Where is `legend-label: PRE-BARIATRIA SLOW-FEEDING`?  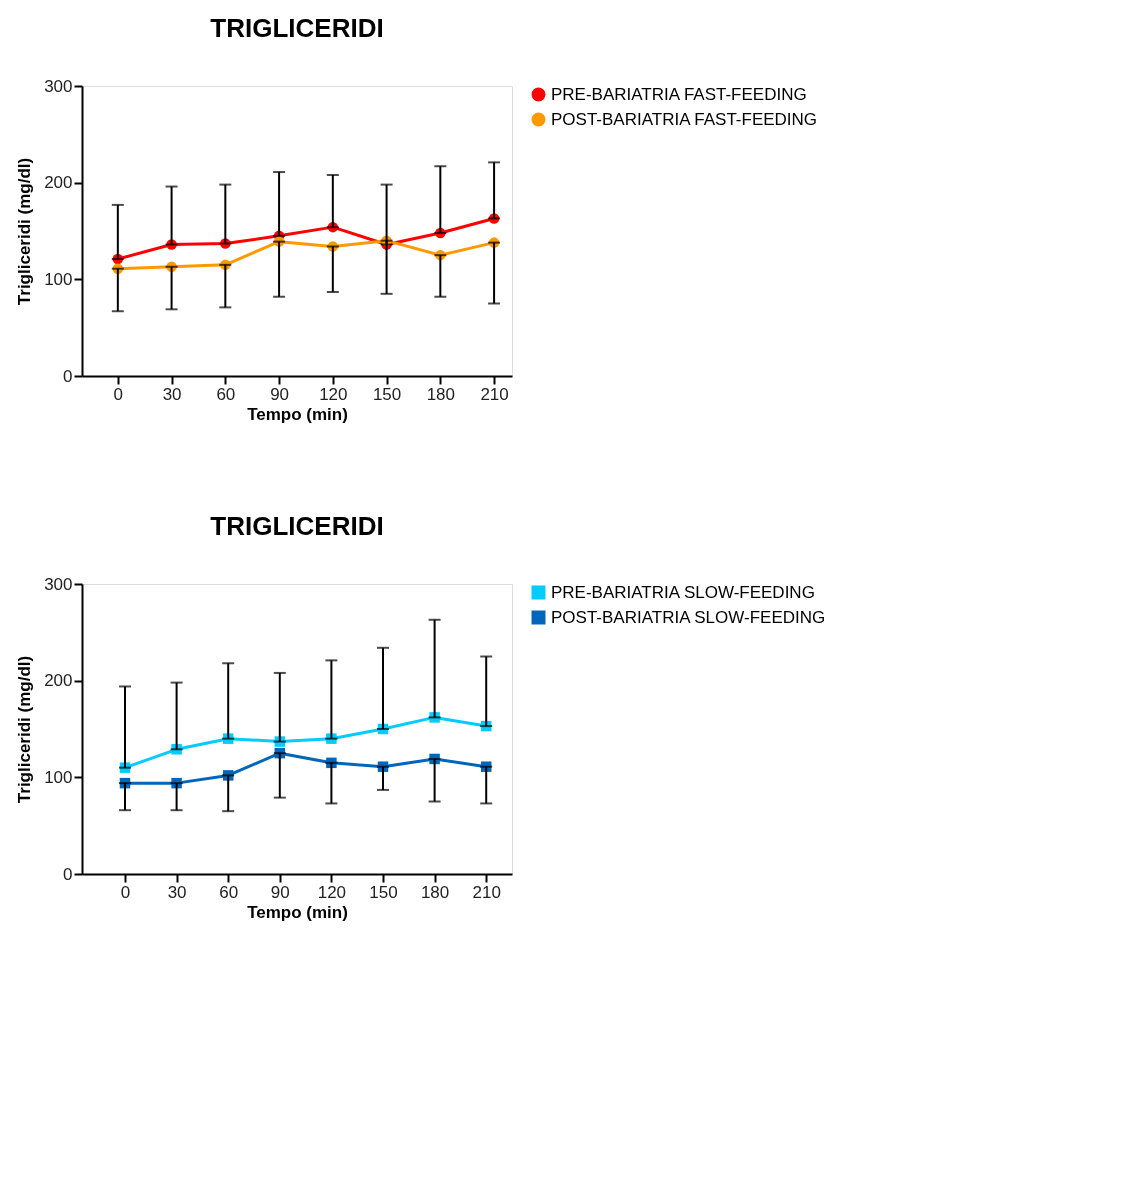 legend-label: PRE-BARIATRIA SLOW-FEEDING is located at coordinates (683, 592).